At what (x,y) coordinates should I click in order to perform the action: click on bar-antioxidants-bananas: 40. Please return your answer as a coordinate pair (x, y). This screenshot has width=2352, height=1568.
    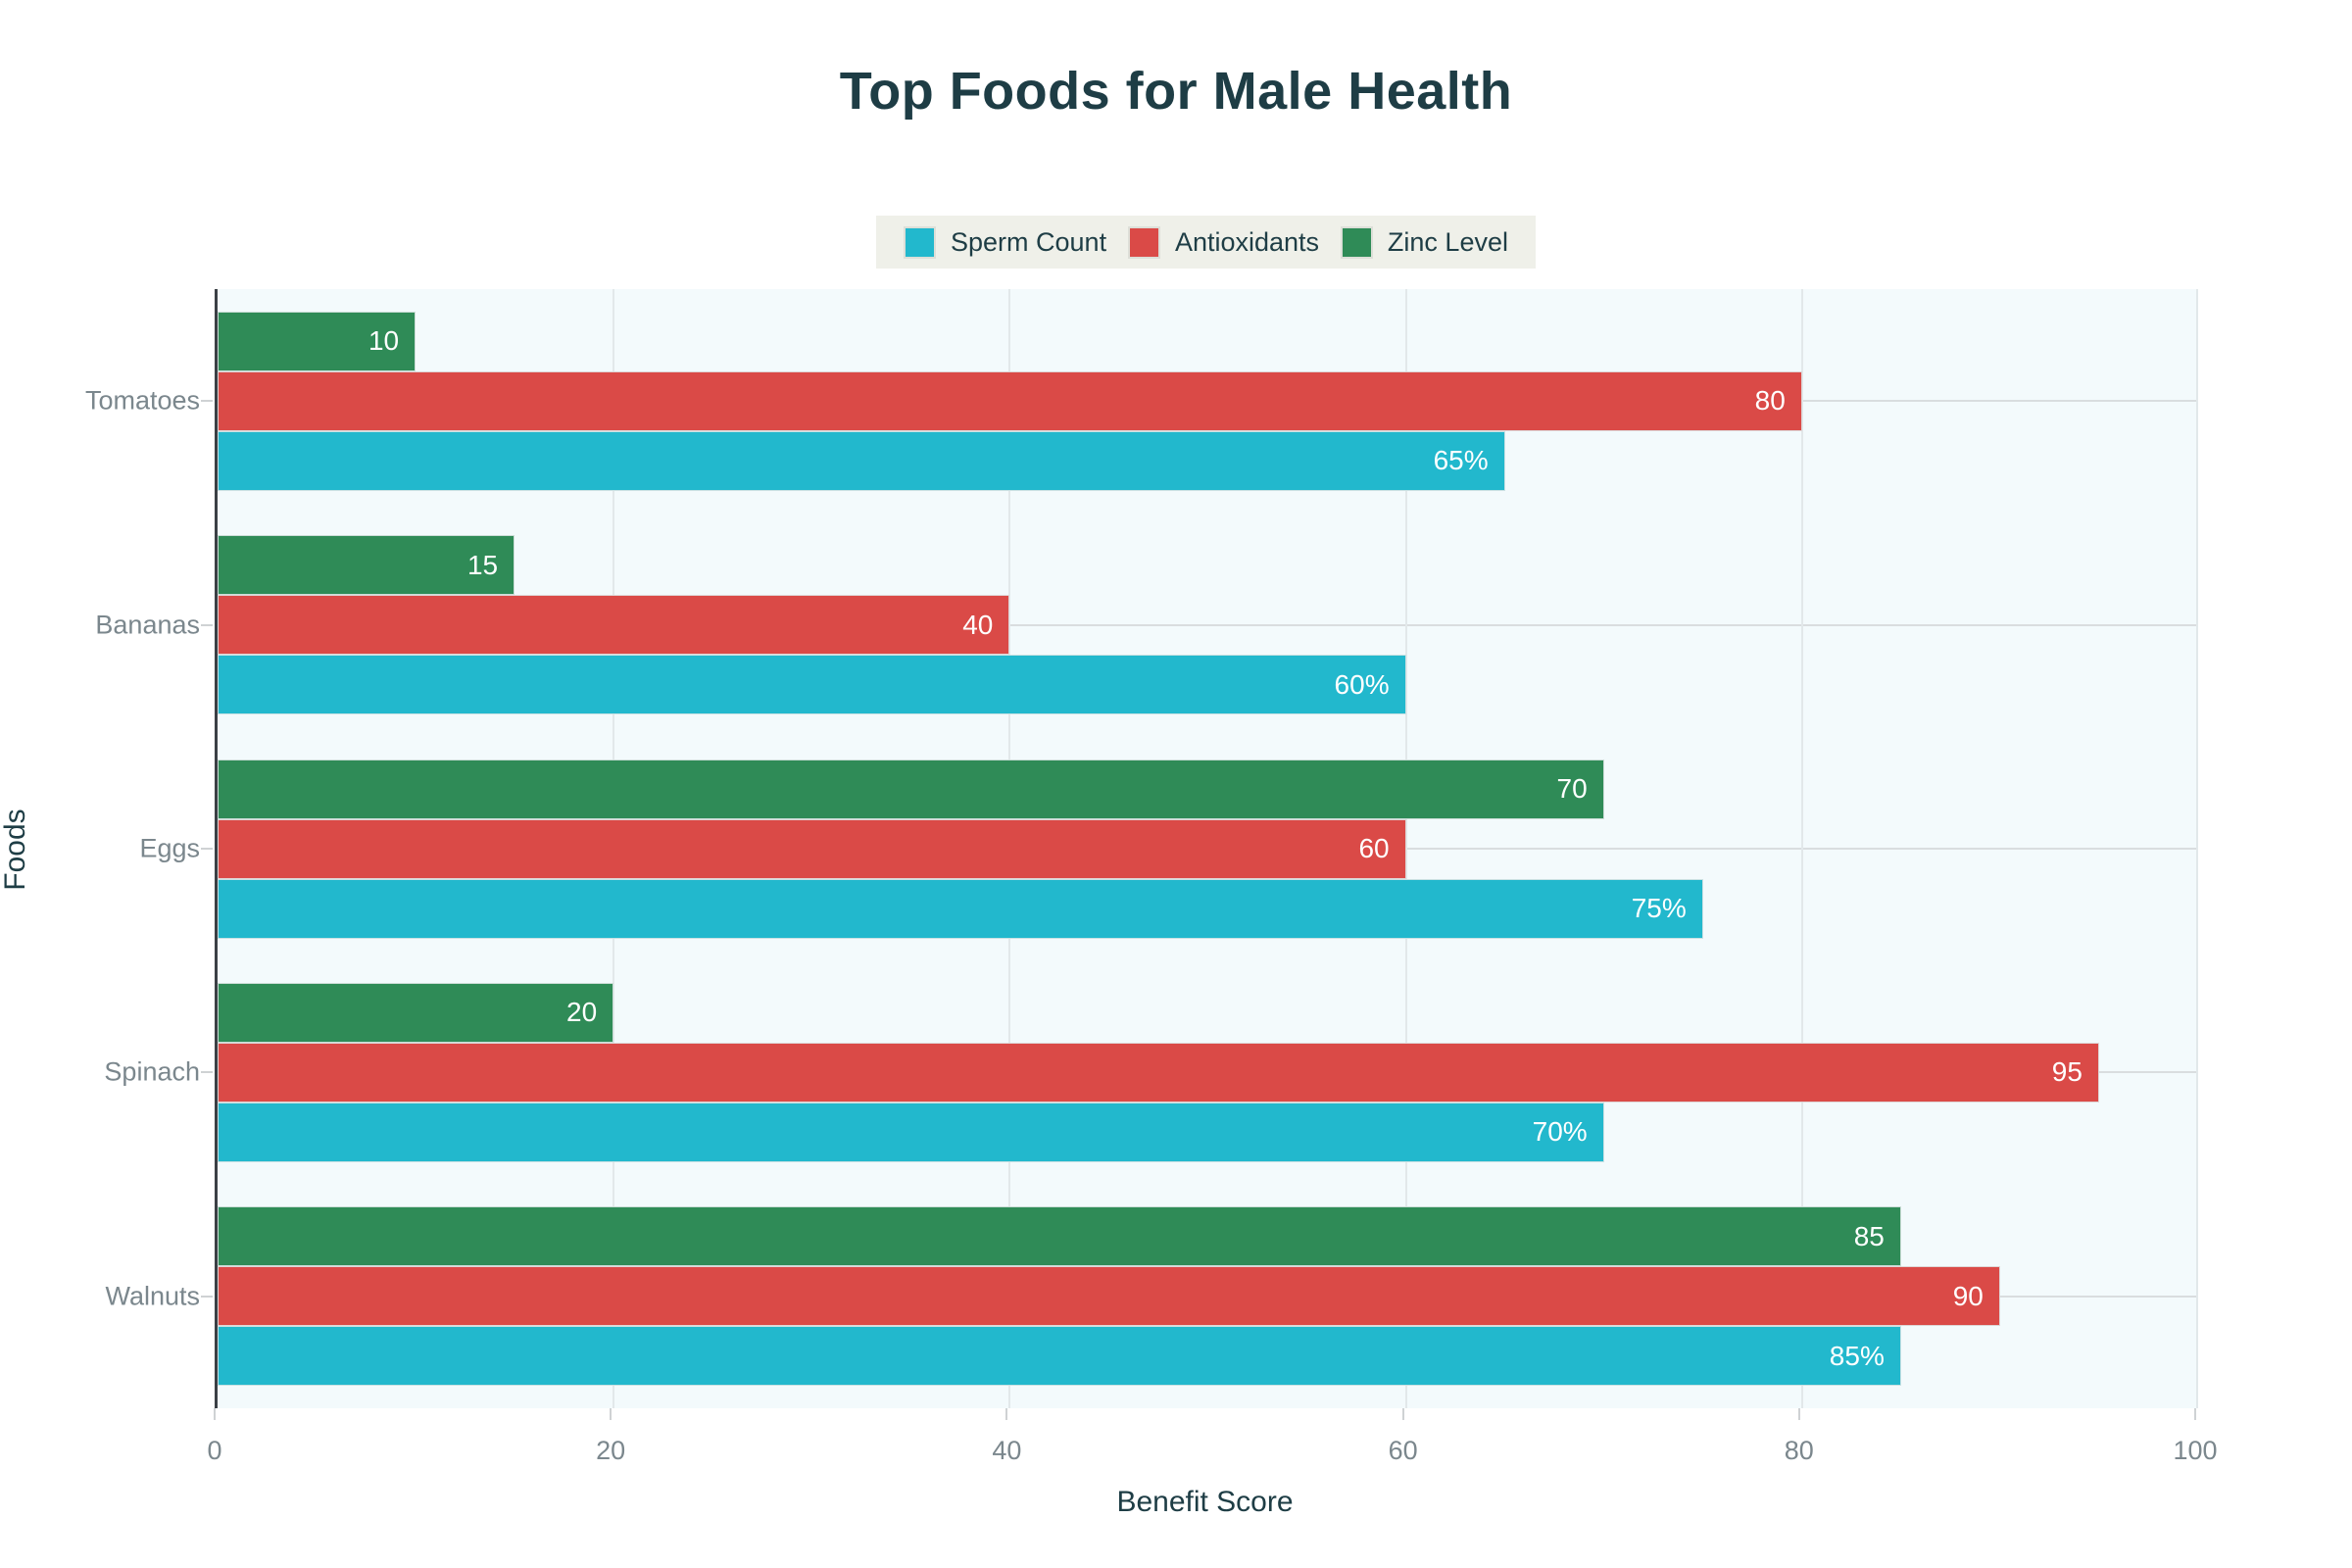
    Looking at the image, I should click on (614, 625).